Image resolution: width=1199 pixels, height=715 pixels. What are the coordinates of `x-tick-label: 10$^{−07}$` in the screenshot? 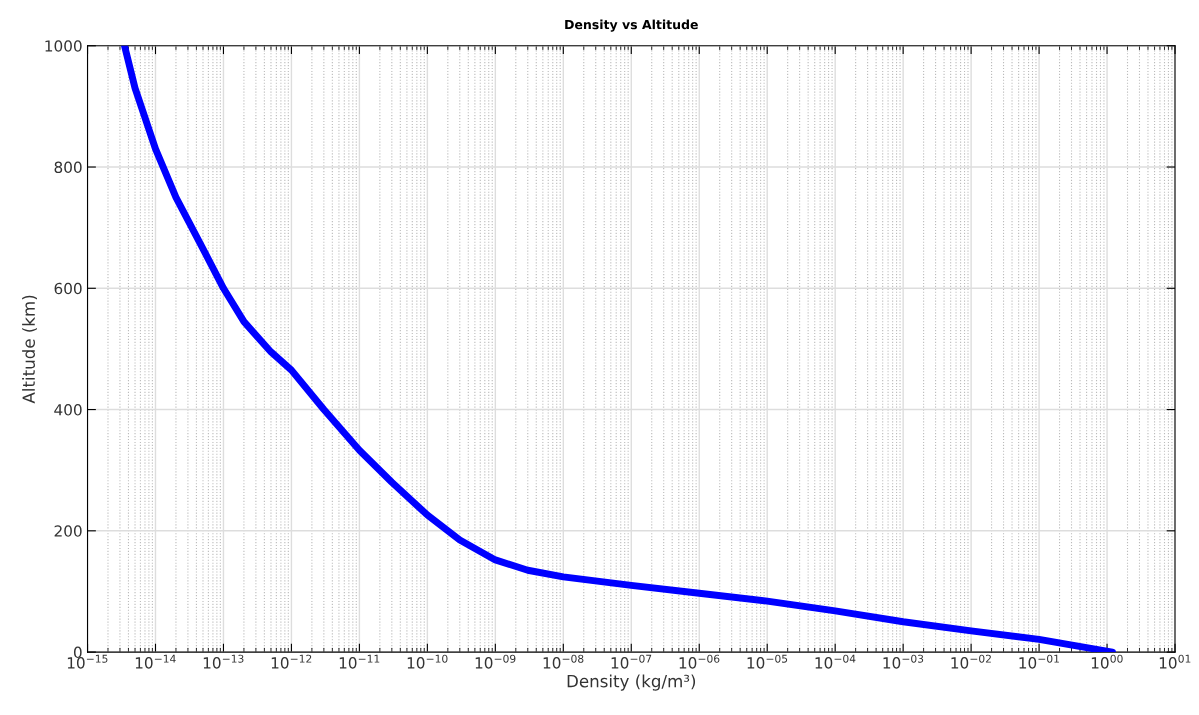 It's located at (631, 661).